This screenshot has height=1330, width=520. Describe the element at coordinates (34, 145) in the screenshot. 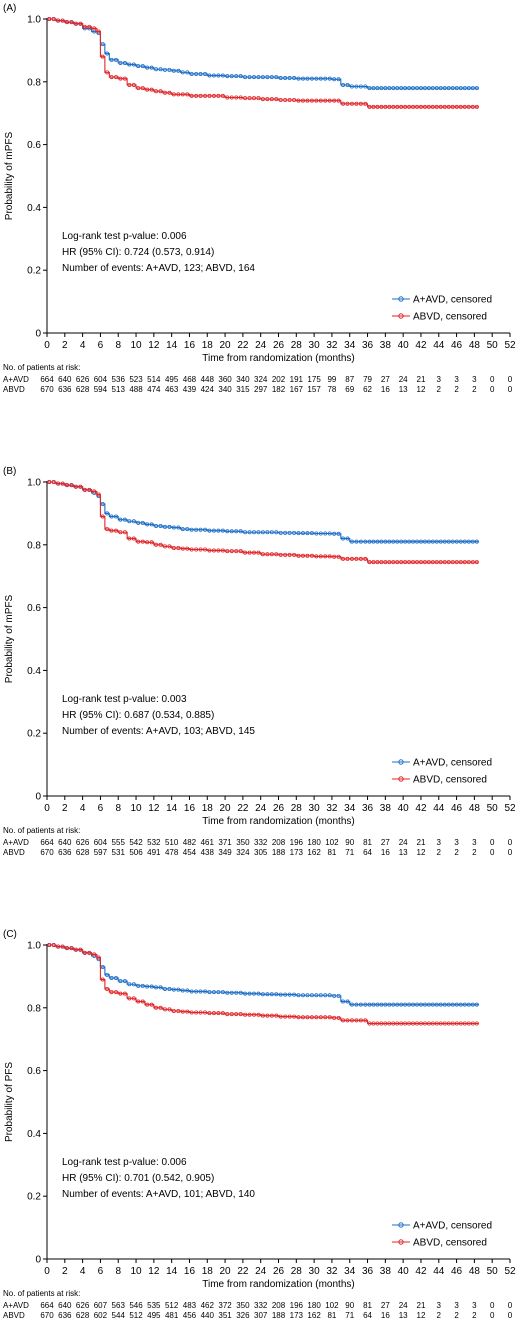

I see `y-tick-label: 0.6` at that location.